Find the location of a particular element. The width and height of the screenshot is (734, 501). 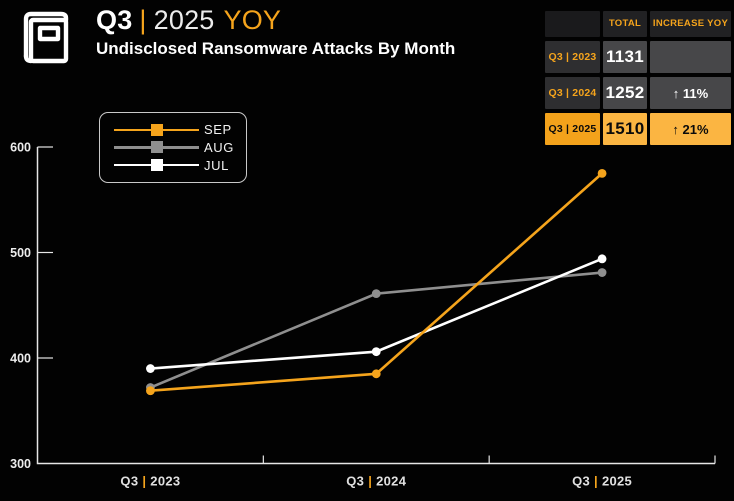

chart-legend: SEP AUG JUL is located at coordinates (173, 147).